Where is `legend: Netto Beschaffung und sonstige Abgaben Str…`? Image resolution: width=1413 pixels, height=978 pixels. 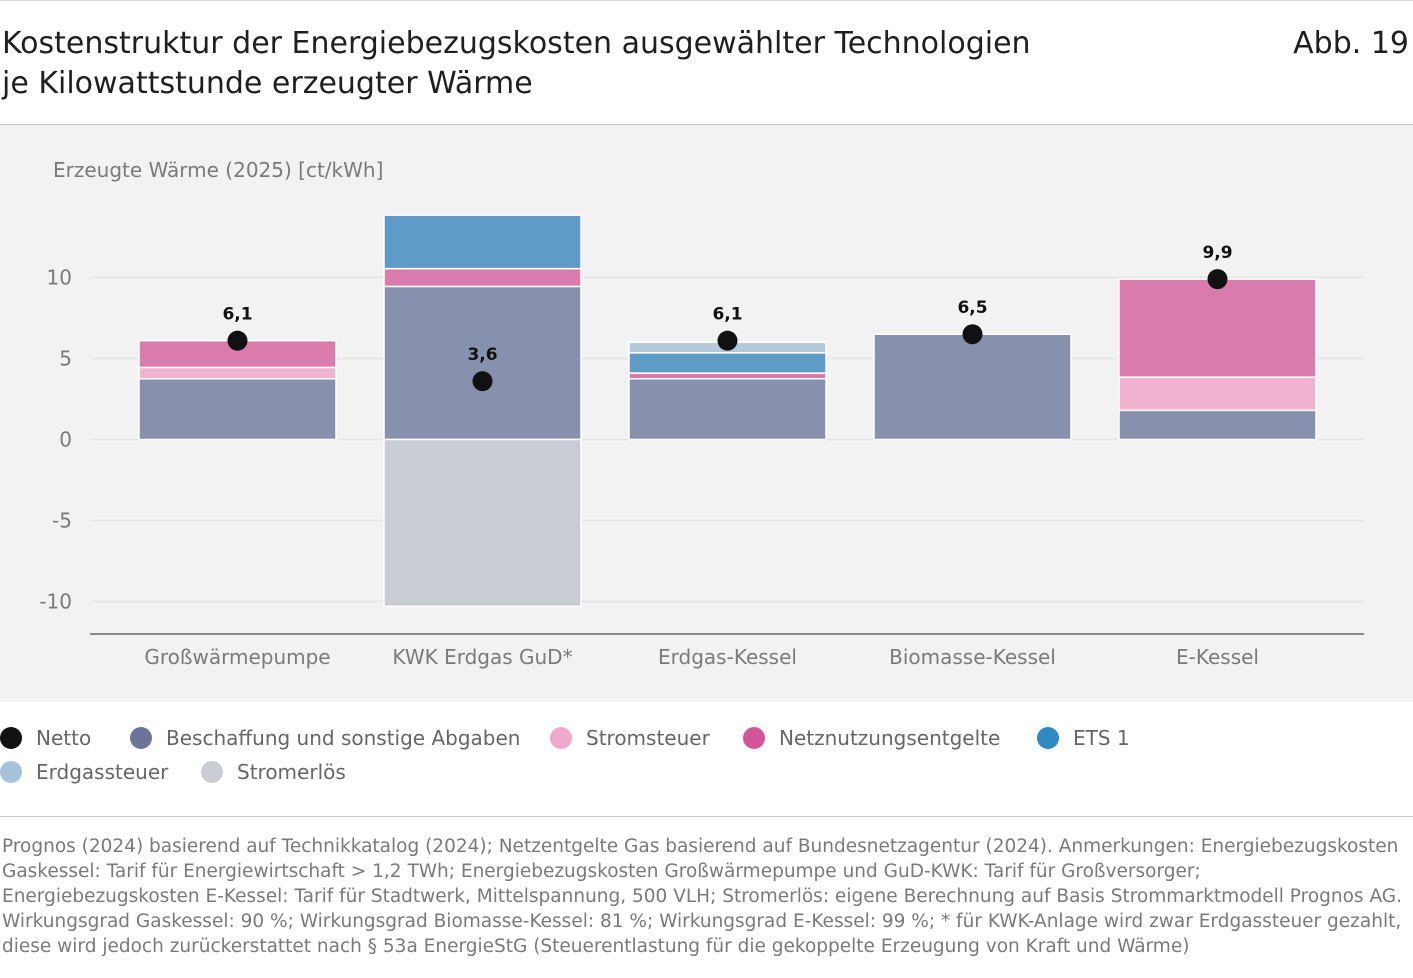 legend: Netto Beschaffung und sonstige Abgaben Str… is located at coordinates (706, 766).